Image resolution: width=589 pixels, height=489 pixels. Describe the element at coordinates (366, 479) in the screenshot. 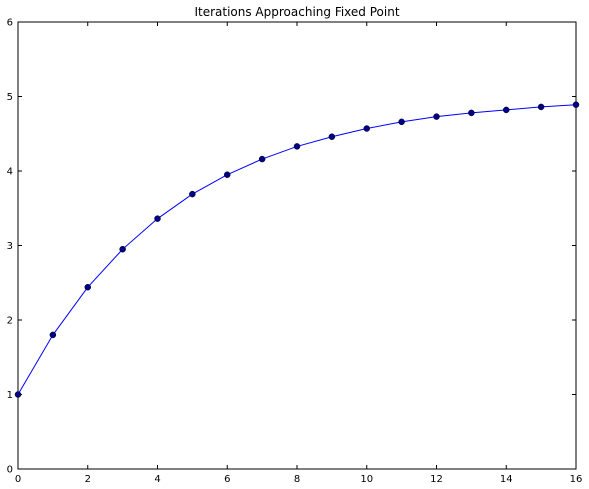

I see `x-tick-label: 10` at that location.